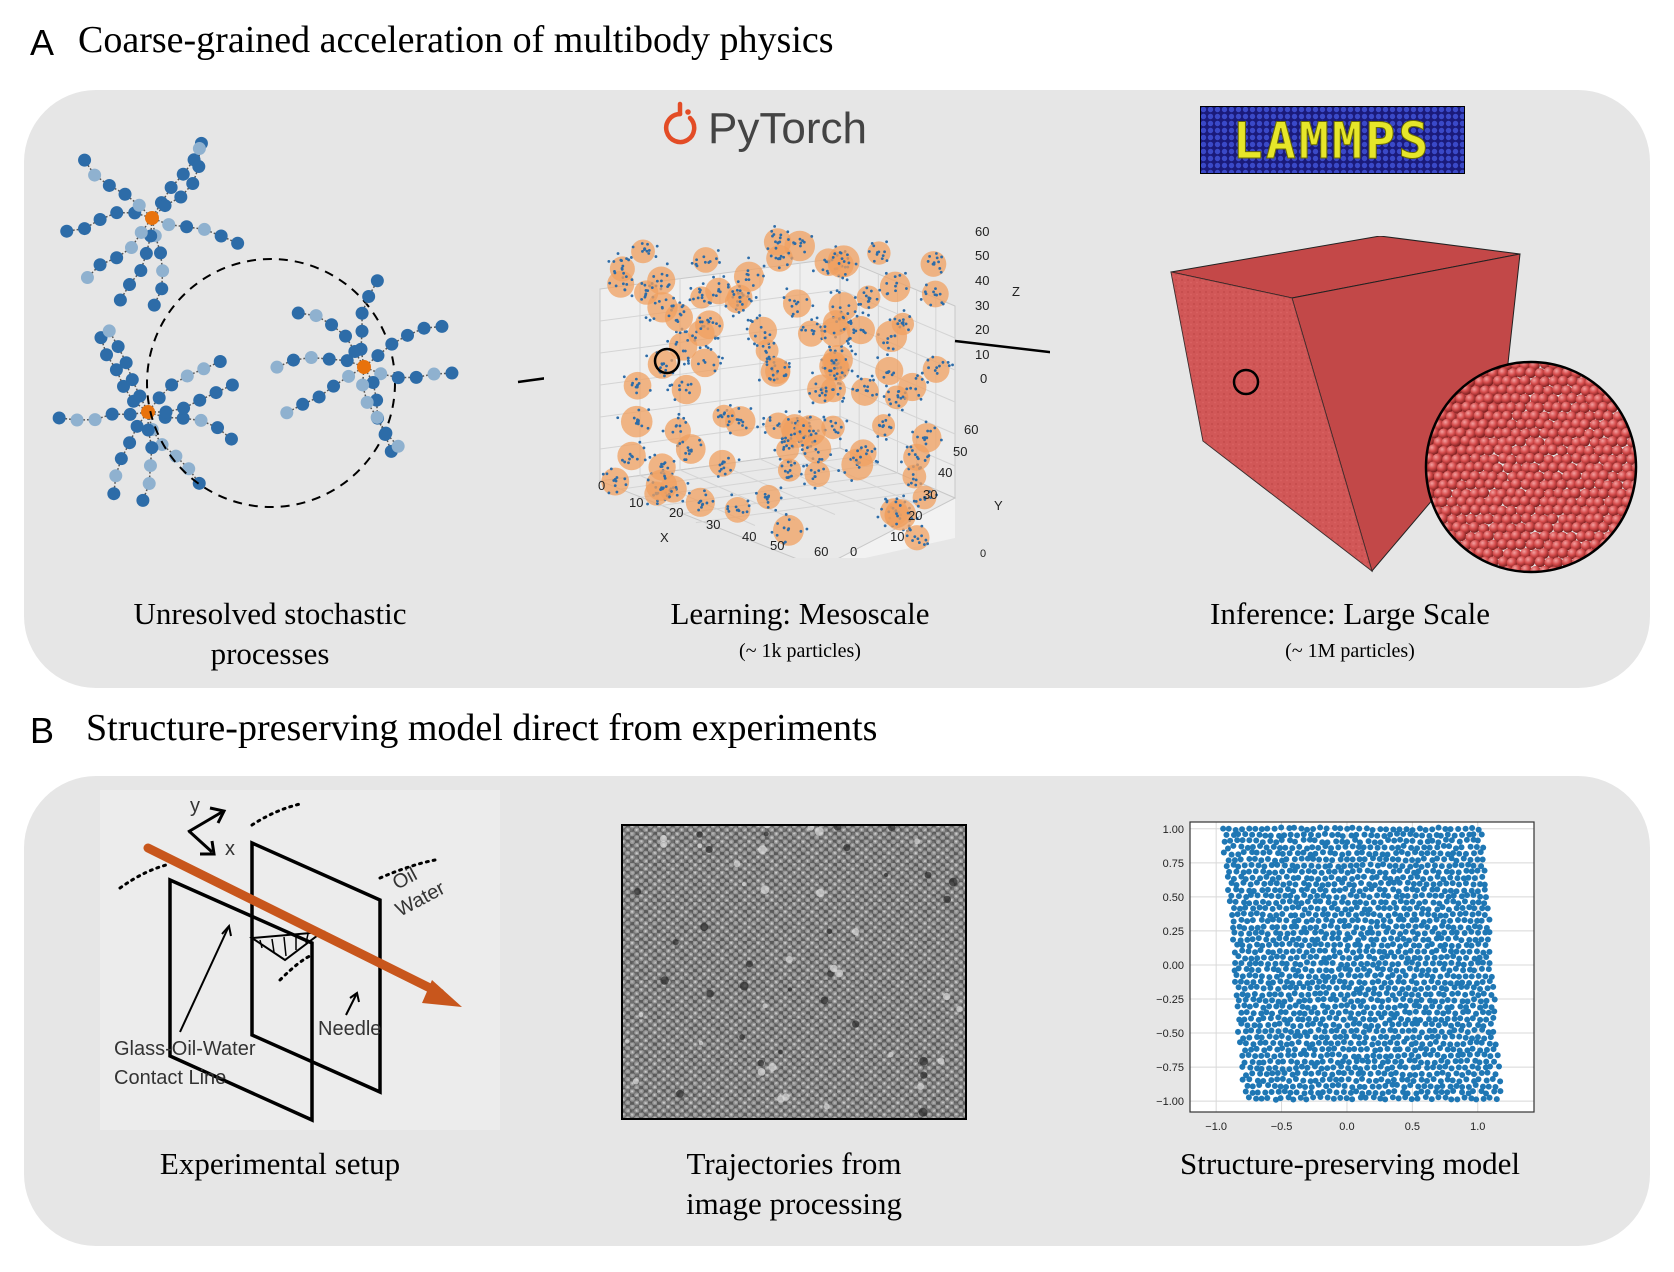  Describe the element at coordinates (1362, 963) in the screenshot. I see `scatter-points` at that location.